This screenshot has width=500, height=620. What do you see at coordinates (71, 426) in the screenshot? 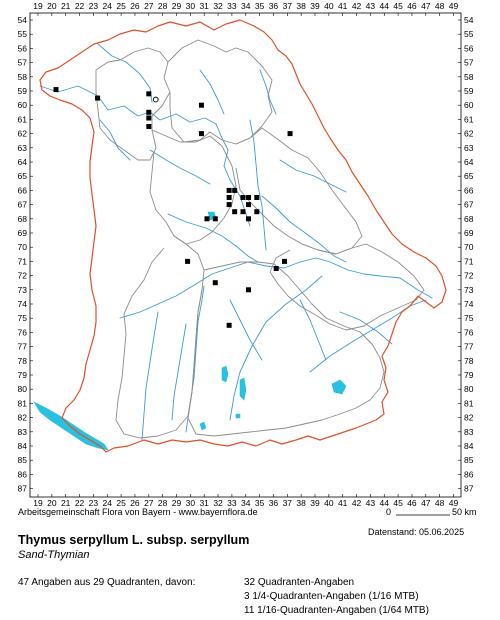
I see `lake-bodensee` at bounding box center [71, 426].